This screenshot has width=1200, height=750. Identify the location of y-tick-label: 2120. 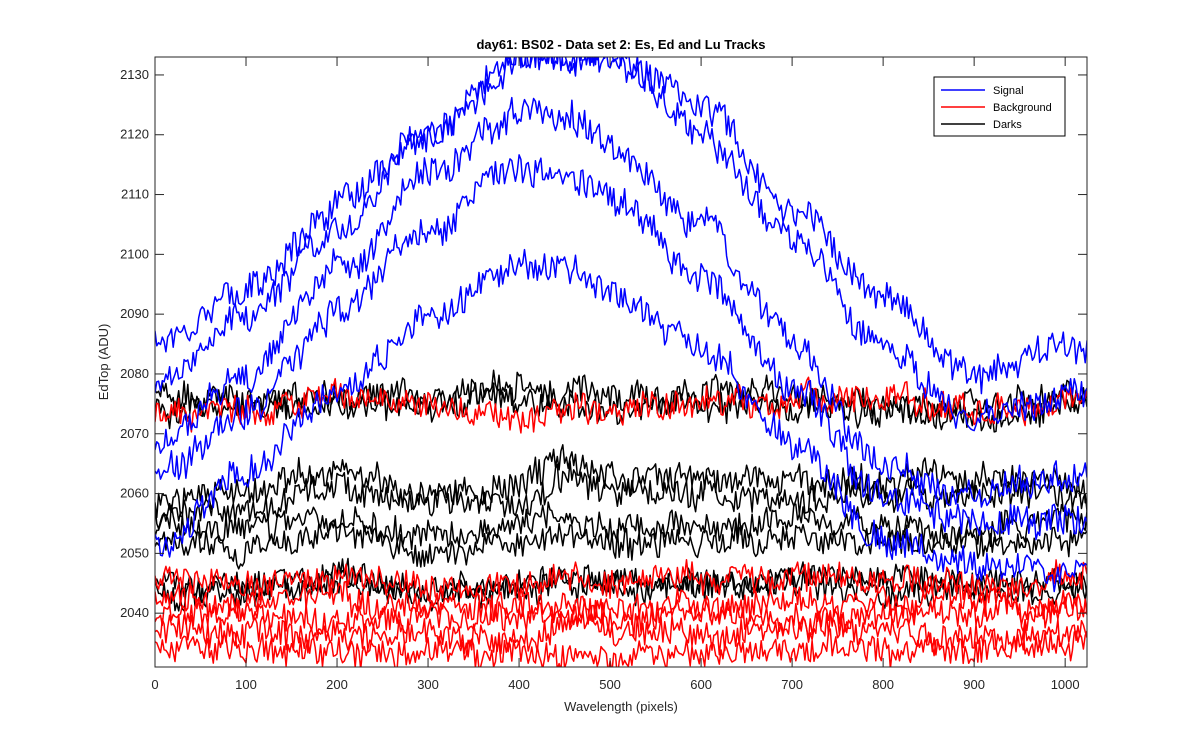
(134, 134).